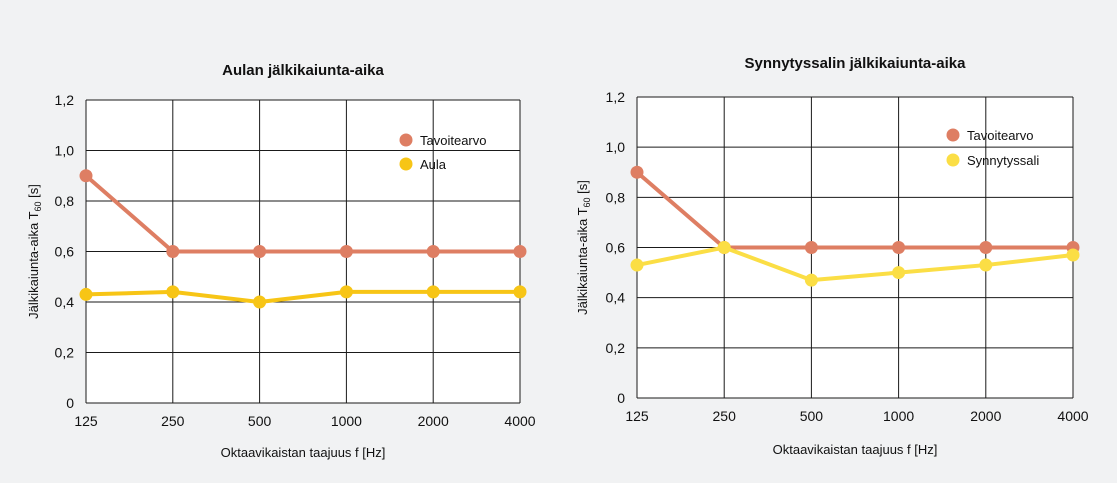 The image size is (1117, 483). I want to click on chart-title: Aulan jälkikaiunta-aika, so click(303, 70).